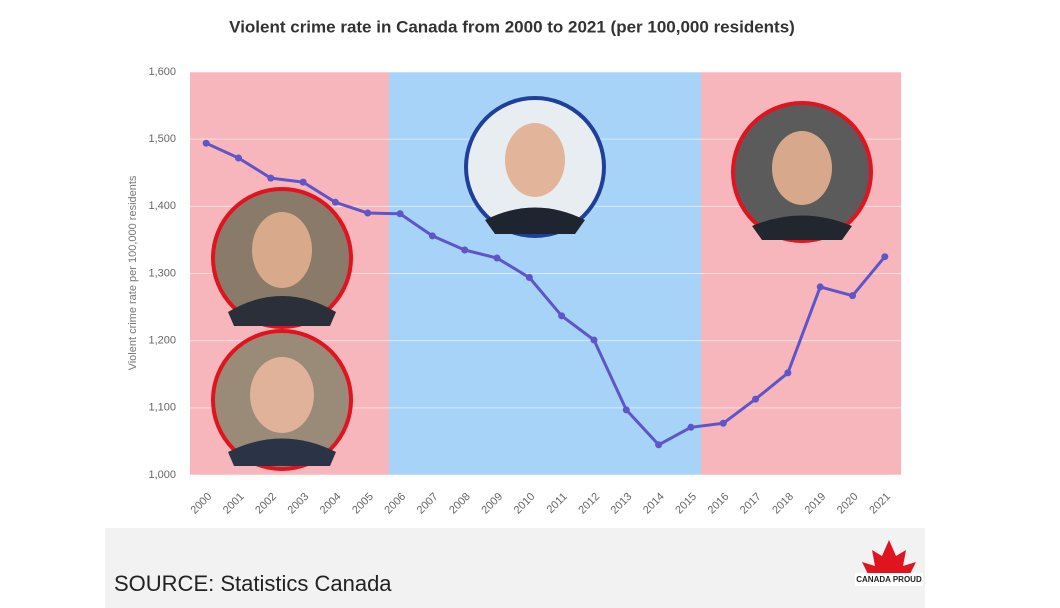 The width and height of the screenshot is (1060, 608). Describe the element at coordinates (654, 504) in the screenshot. I see `x-tick-label: 2014` at that location.